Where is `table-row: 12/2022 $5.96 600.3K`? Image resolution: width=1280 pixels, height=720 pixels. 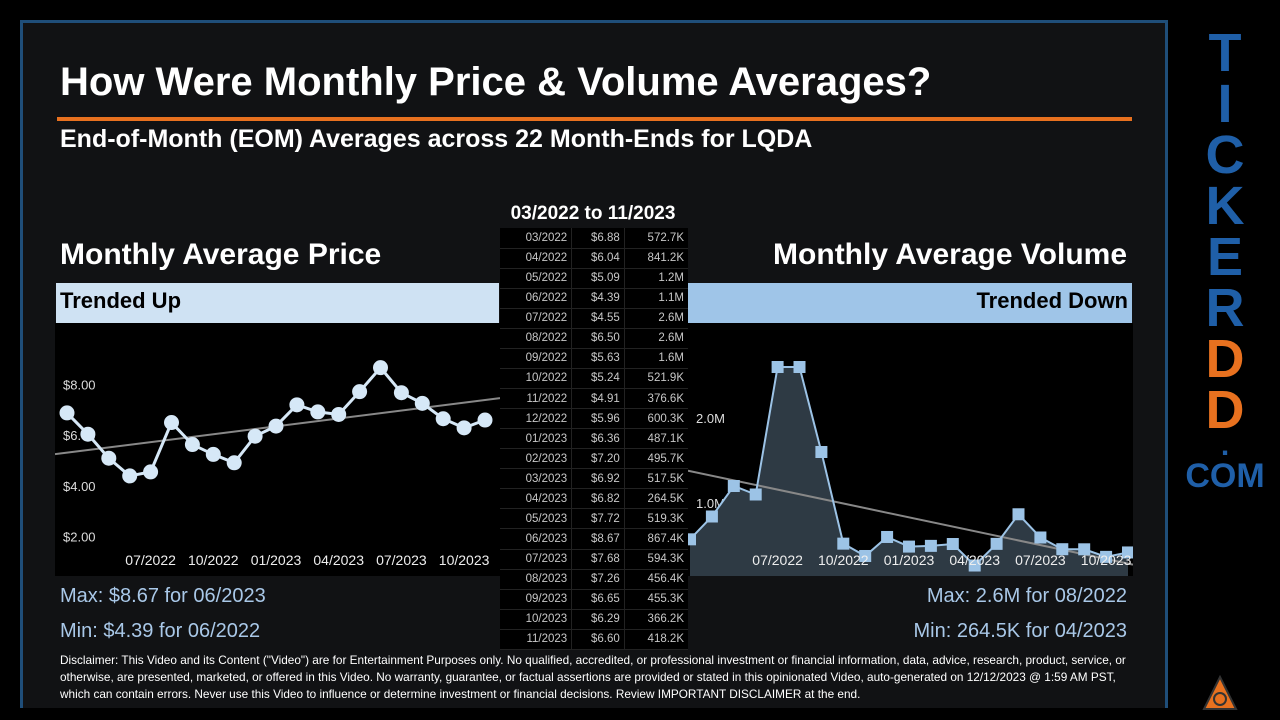
table-row: 12/2022 $5.96 600.3K is located at coordinates (594, 419).